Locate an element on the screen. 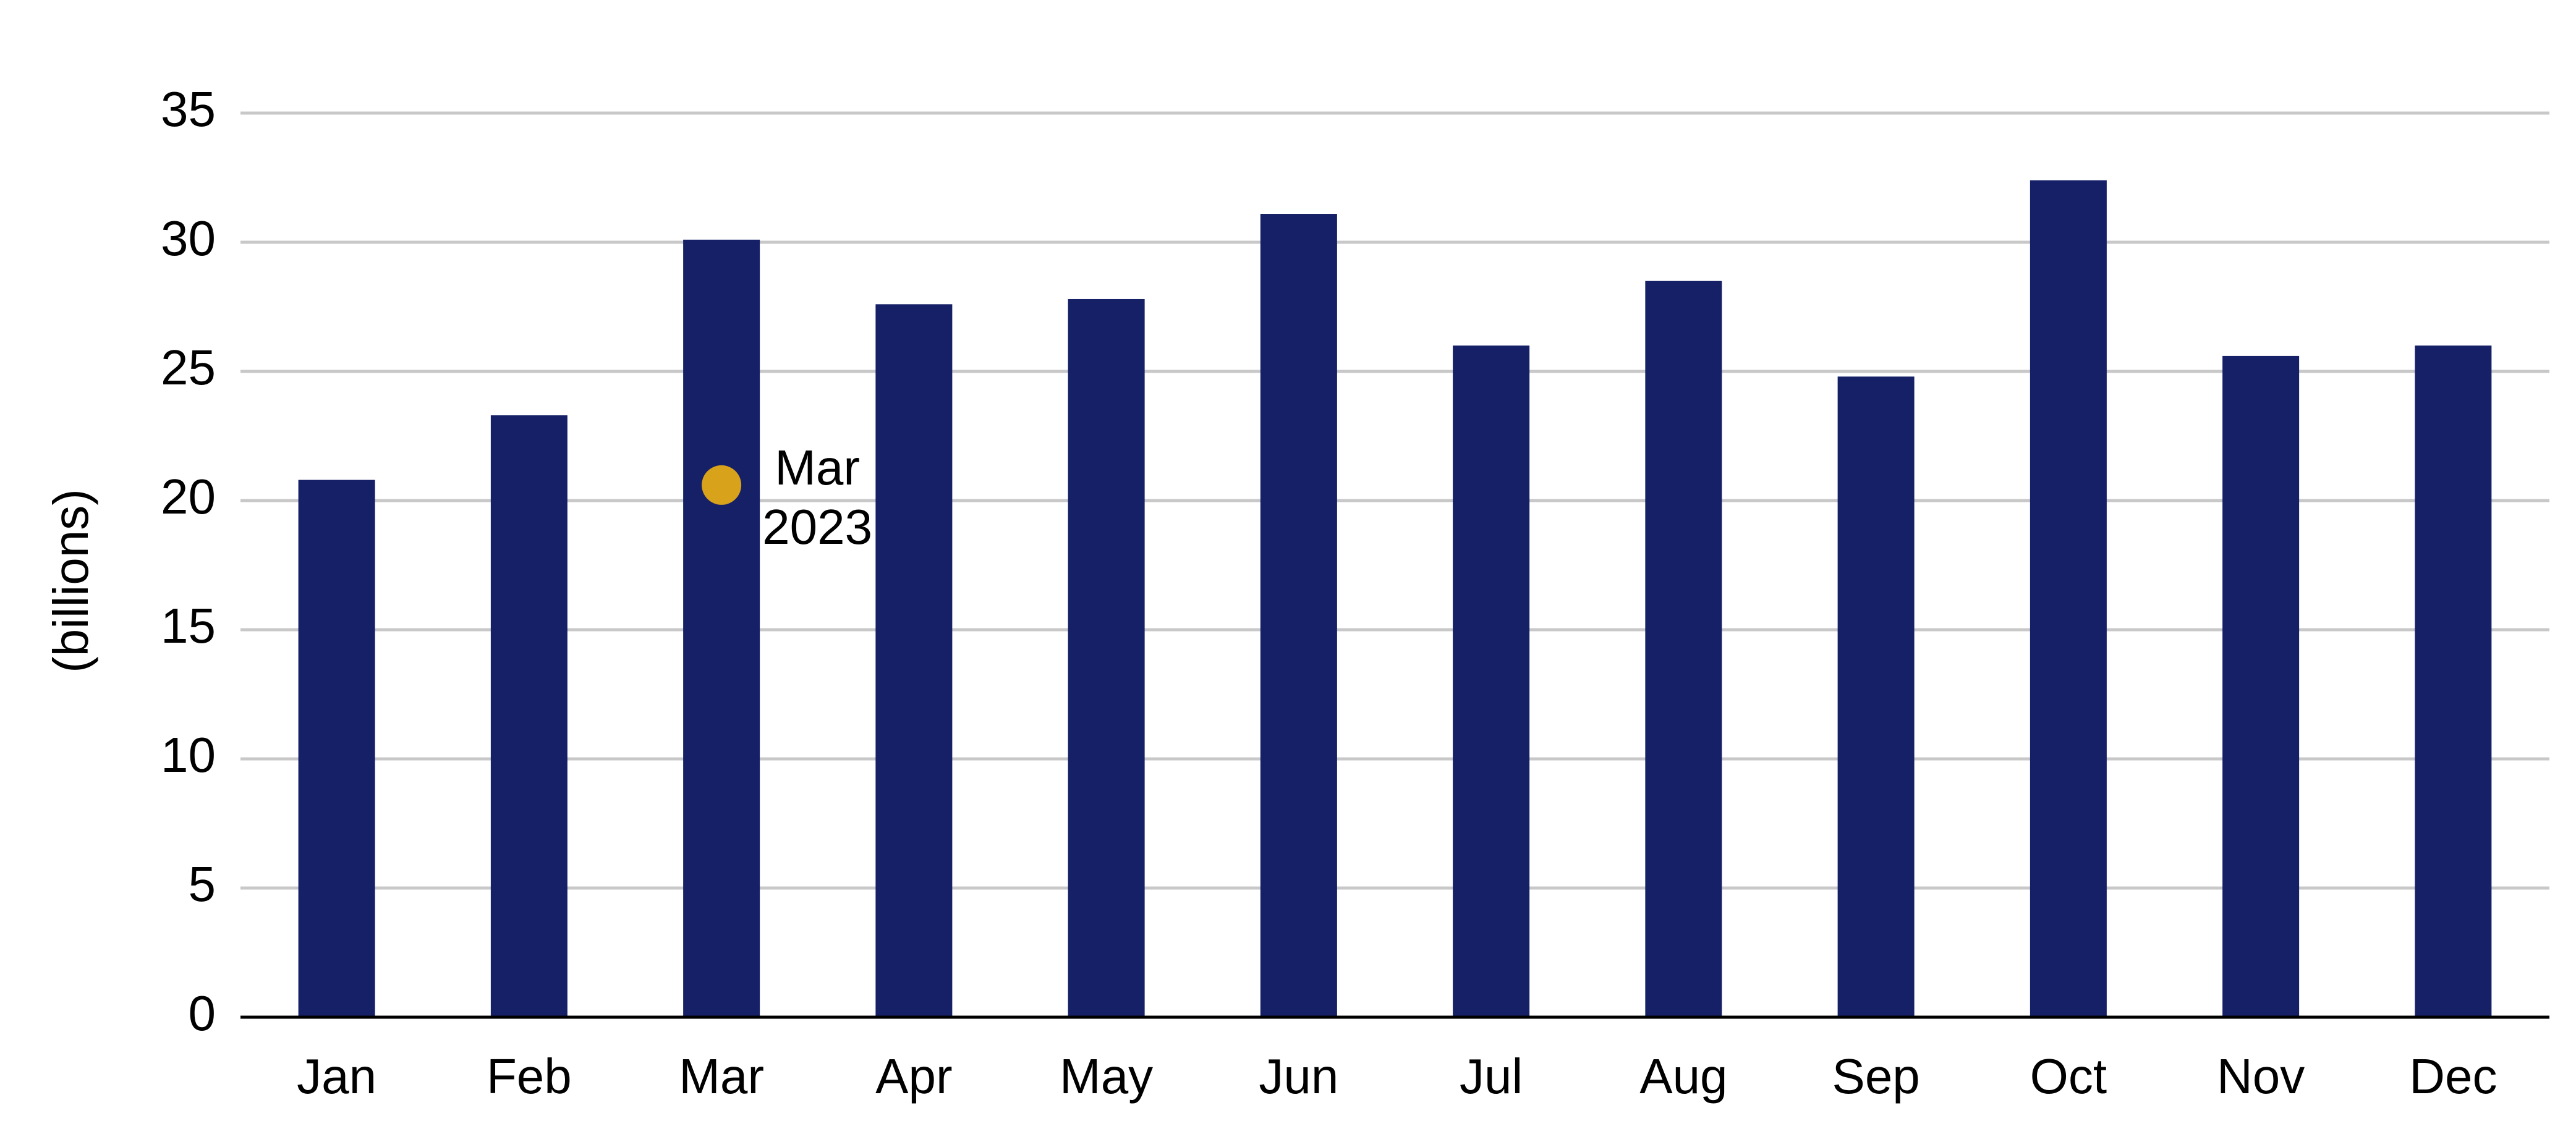 The height and width of the screenshot is (1134, 2576). x-tick-label: Aug is located at coordinates (1683, 1076).